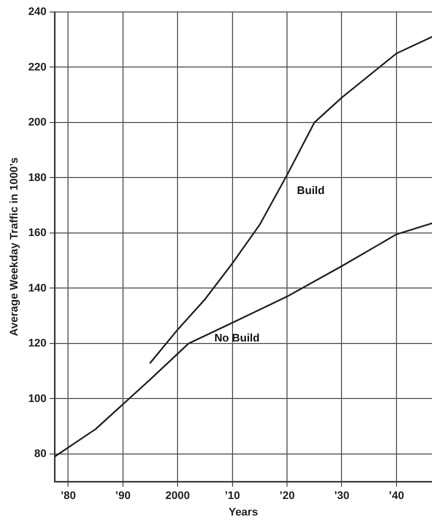  What do you see at coordinates (232, 496) in the screenshot?
I see `x-tick-label: ’10` at bounding box center [232, 496].